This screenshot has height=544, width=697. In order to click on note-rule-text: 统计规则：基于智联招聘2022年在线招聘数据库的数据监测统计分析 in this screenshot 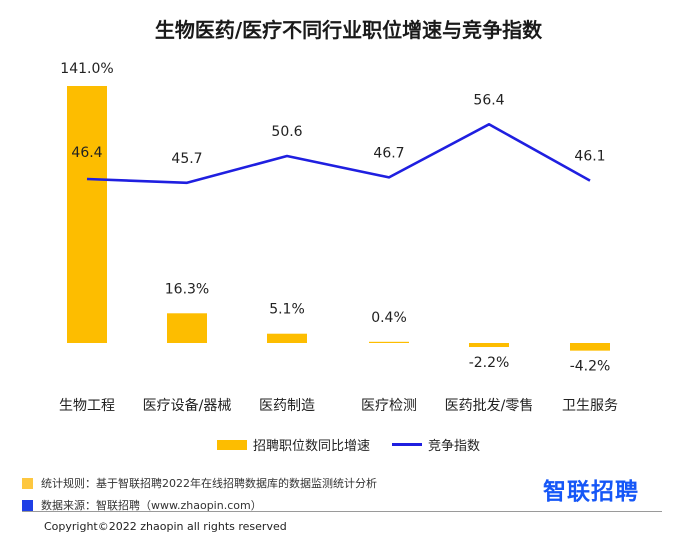, I will do `click(209, 483)`.